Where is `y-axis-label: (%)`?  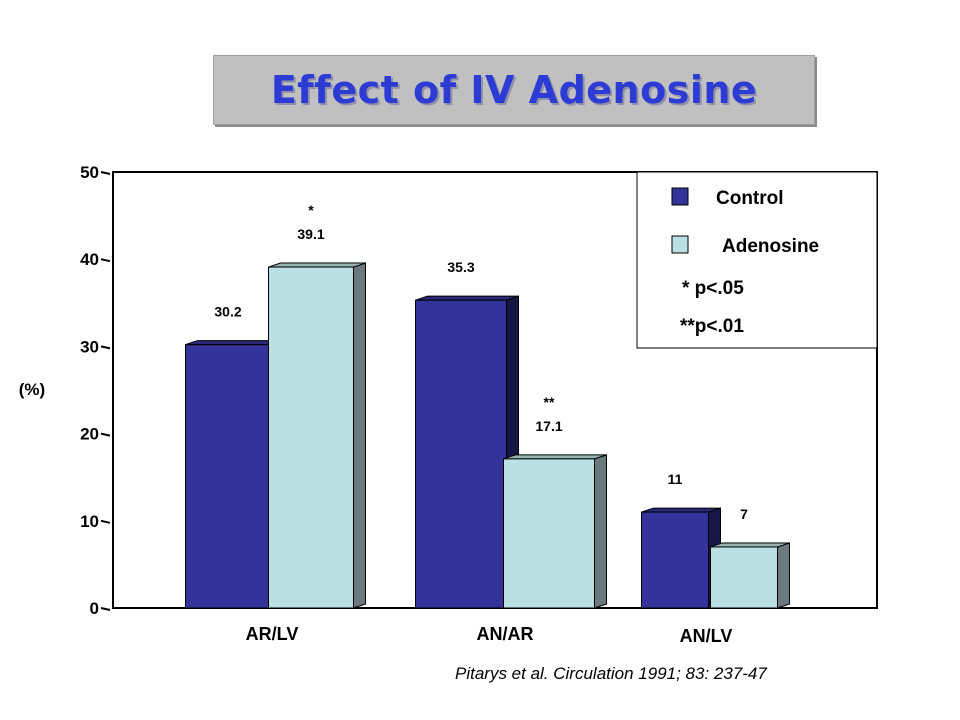
y-axis-label: (%) is located at coordinates (32, 389).